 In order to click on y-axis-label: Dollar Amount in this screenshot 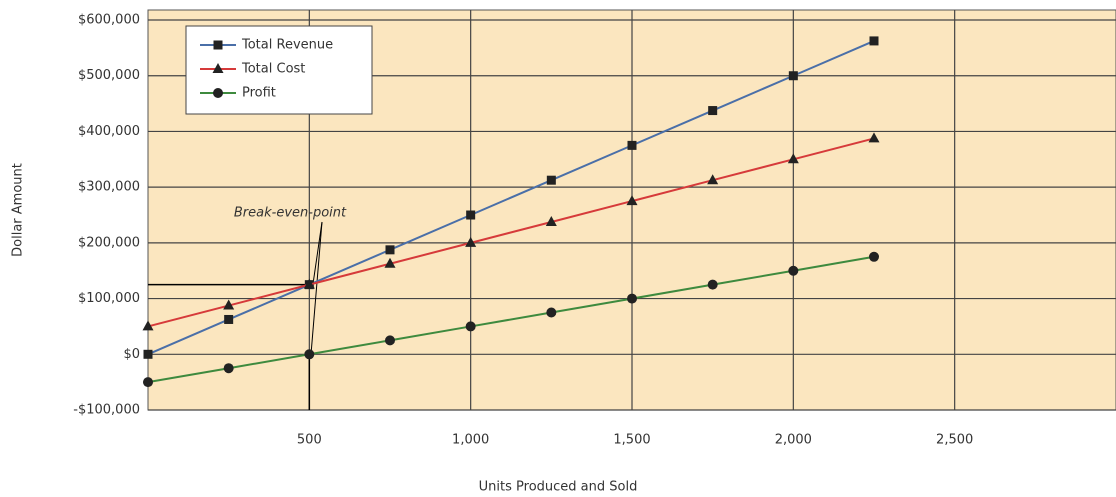, I will do `click(18, 210)`.